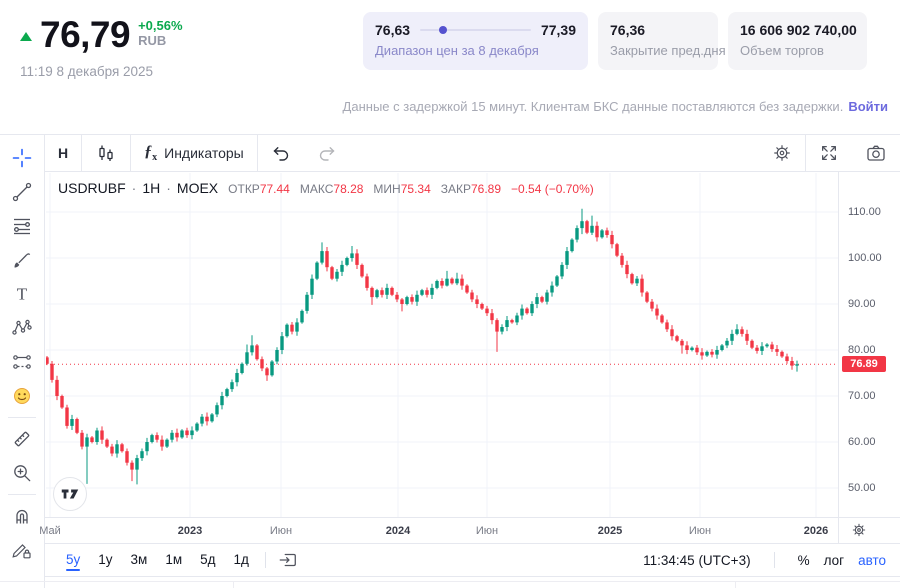  I want to click on measure-tool, so click(22, 439).